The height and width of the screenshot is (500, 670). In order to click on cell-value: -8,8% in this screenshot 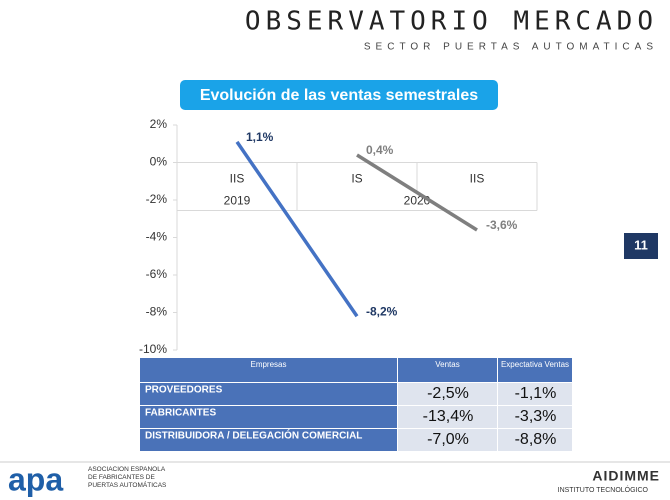, I will do `click(536, 439)`.